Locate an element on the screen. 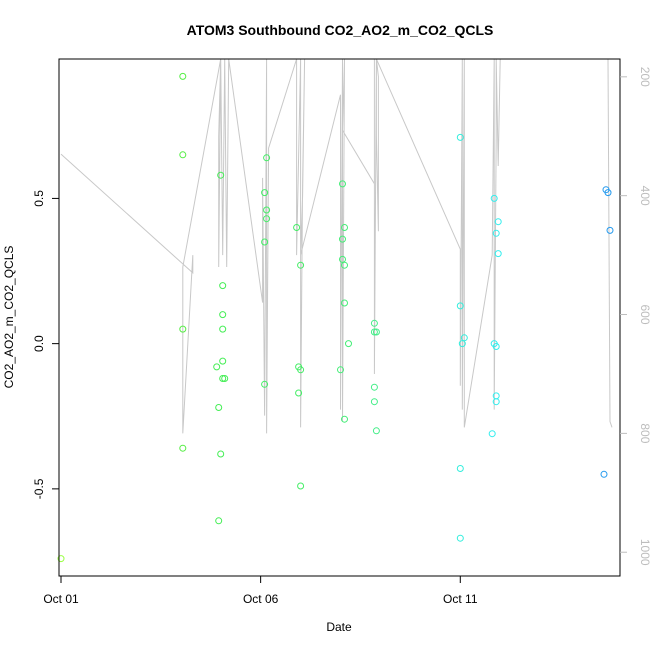 This screenshot has width=650, height=650. y-tick-label: -0.5 is located at coordinates (39, 488).